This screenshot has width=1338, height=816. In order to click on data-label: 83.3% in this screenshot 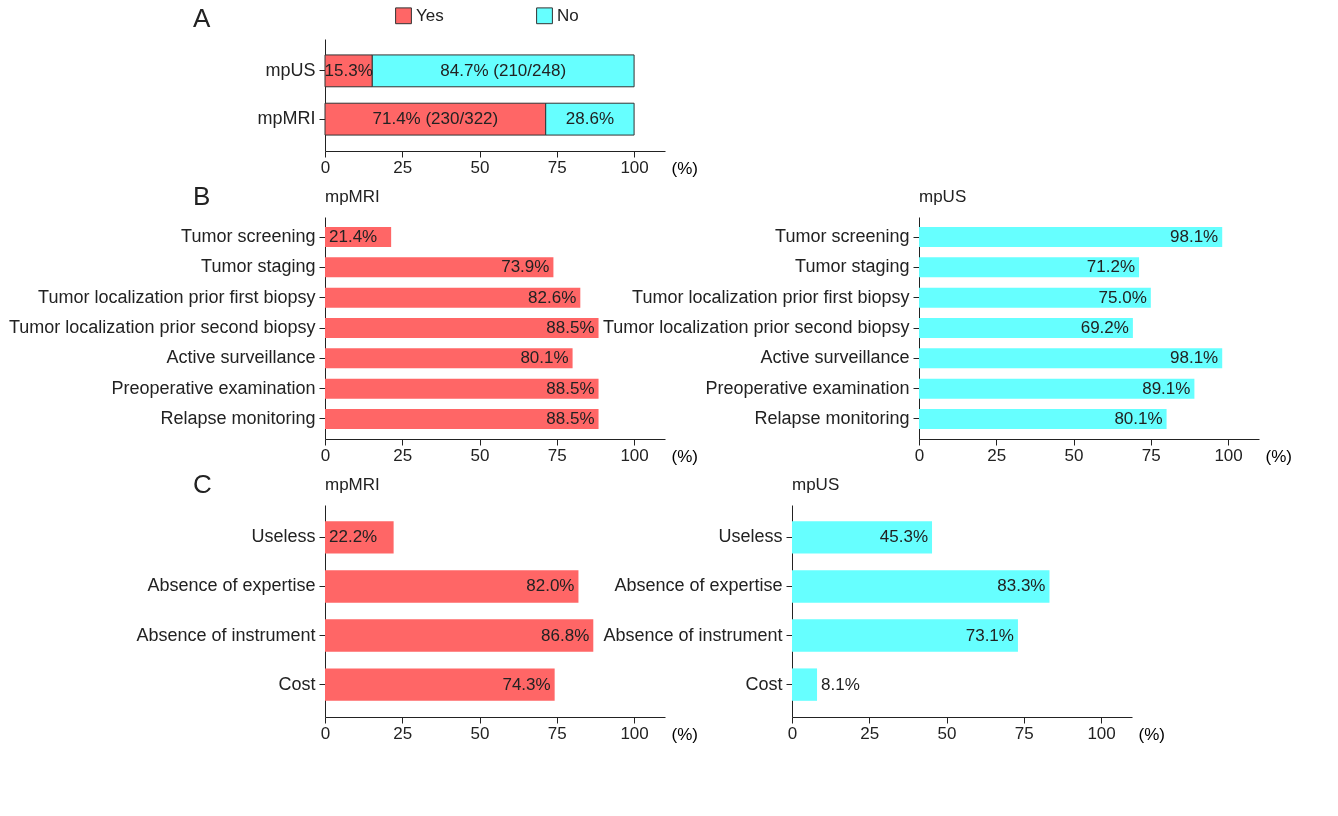, I will do `click(1021, 586)`.